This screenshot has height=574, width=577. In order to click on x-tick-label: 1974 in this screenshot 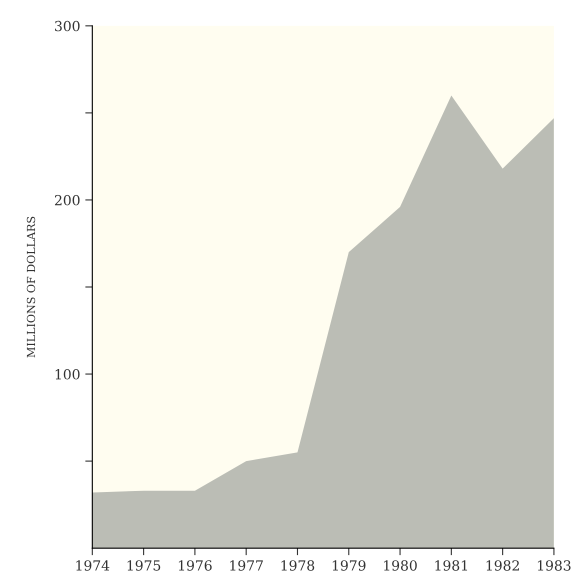, I will do `click(93, 565)`.